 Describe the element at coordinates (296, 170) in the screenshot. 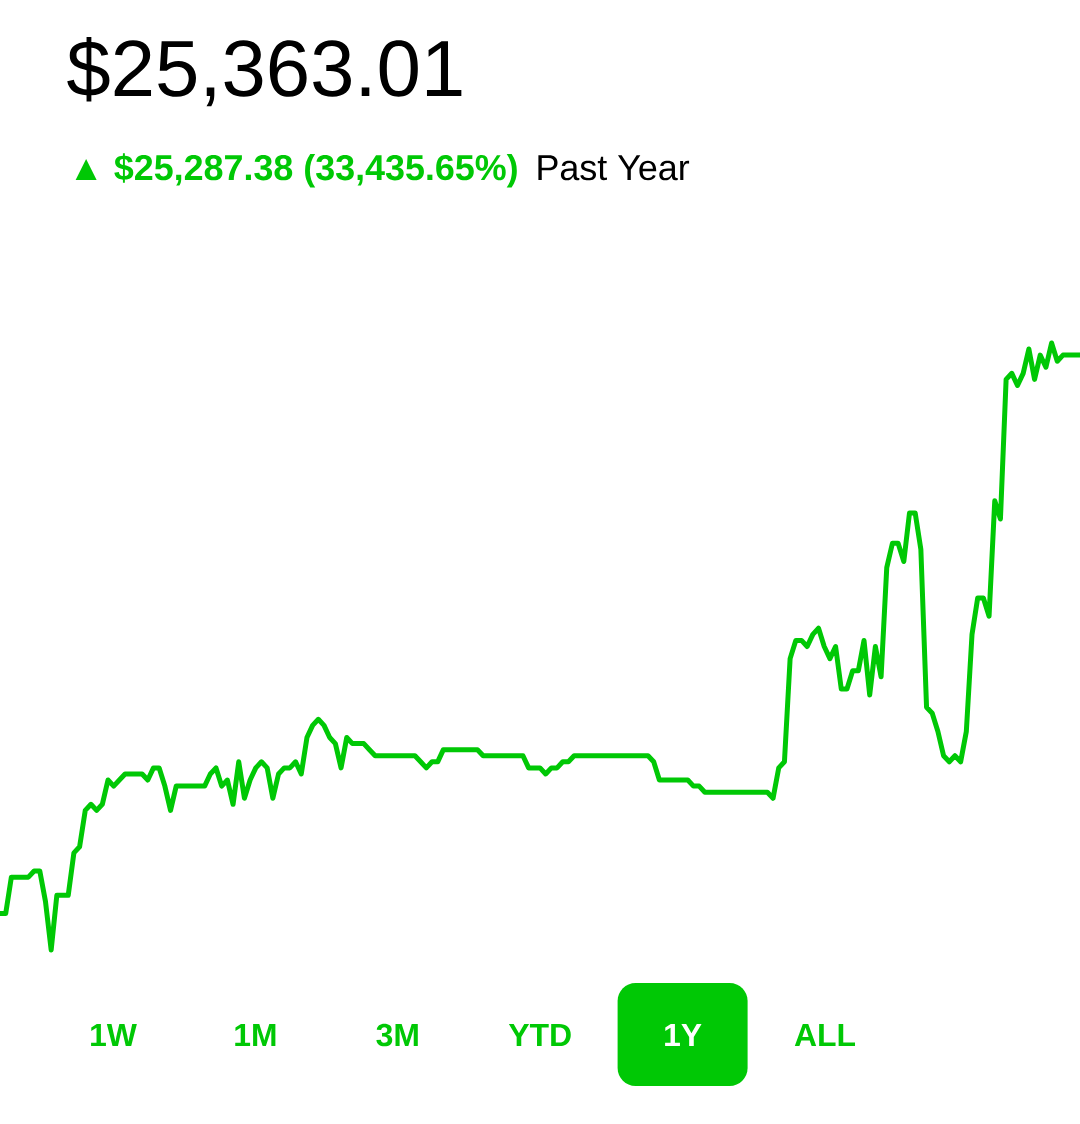

I see `chart-subtitle: ▲ $25,287.38 (33,435.65%)` at that location.